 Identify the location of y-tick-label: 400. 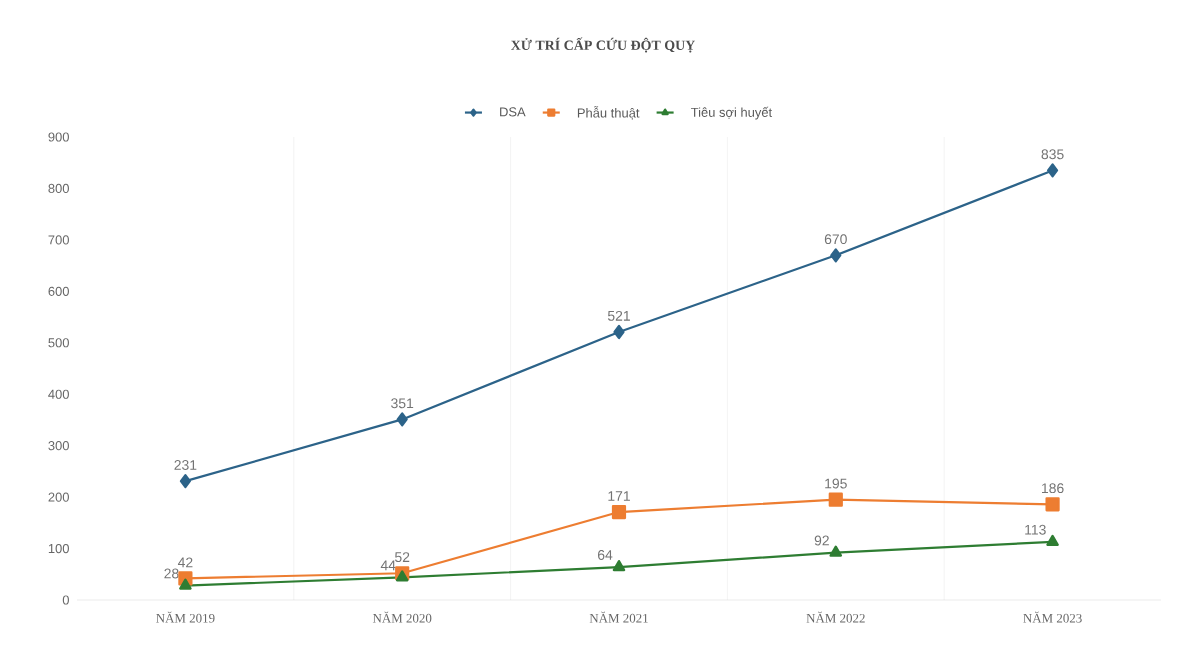
(58, 394).